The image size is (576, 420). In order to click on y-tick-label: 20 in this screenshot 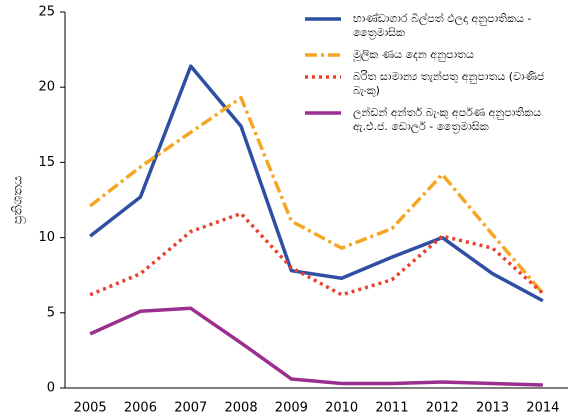, I will do `click(46, 87)`.